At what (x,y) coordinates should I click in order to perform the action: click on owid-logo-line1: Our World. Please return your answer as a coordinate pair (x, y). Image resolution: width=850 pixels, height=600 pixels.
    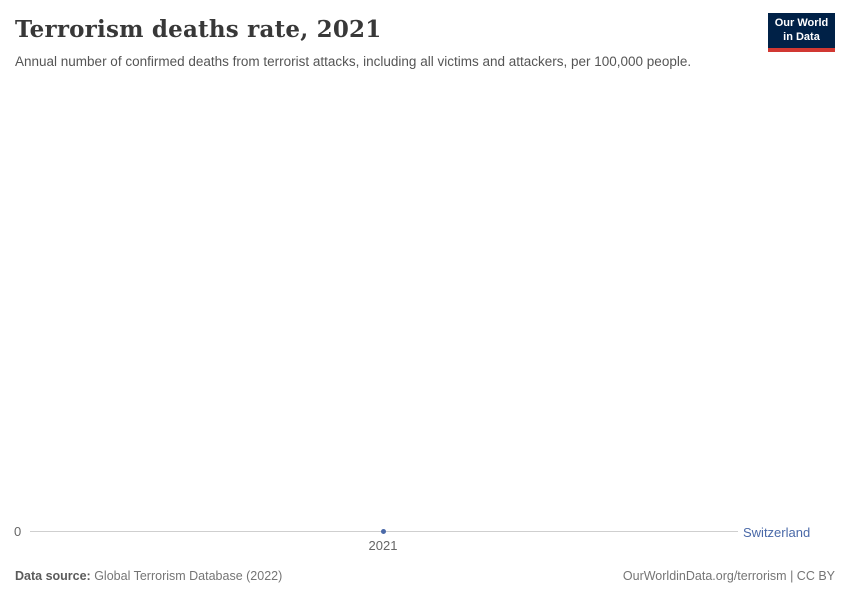
    Looking at the image, I should click on (801, 22).